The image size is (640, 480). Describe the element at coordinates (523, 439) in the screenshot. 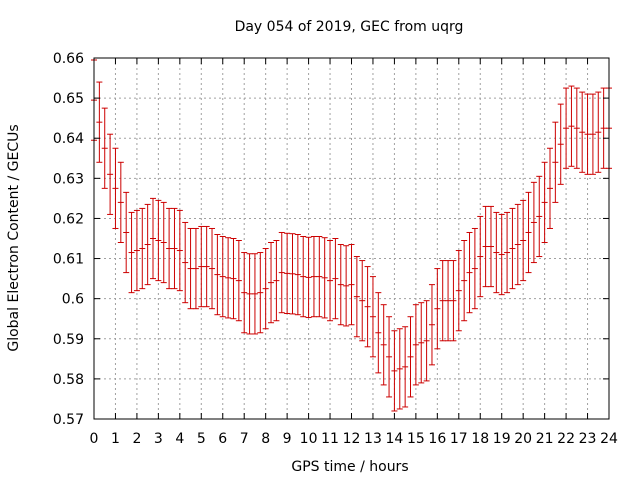

I see `x-tick-label: 20` at that location.